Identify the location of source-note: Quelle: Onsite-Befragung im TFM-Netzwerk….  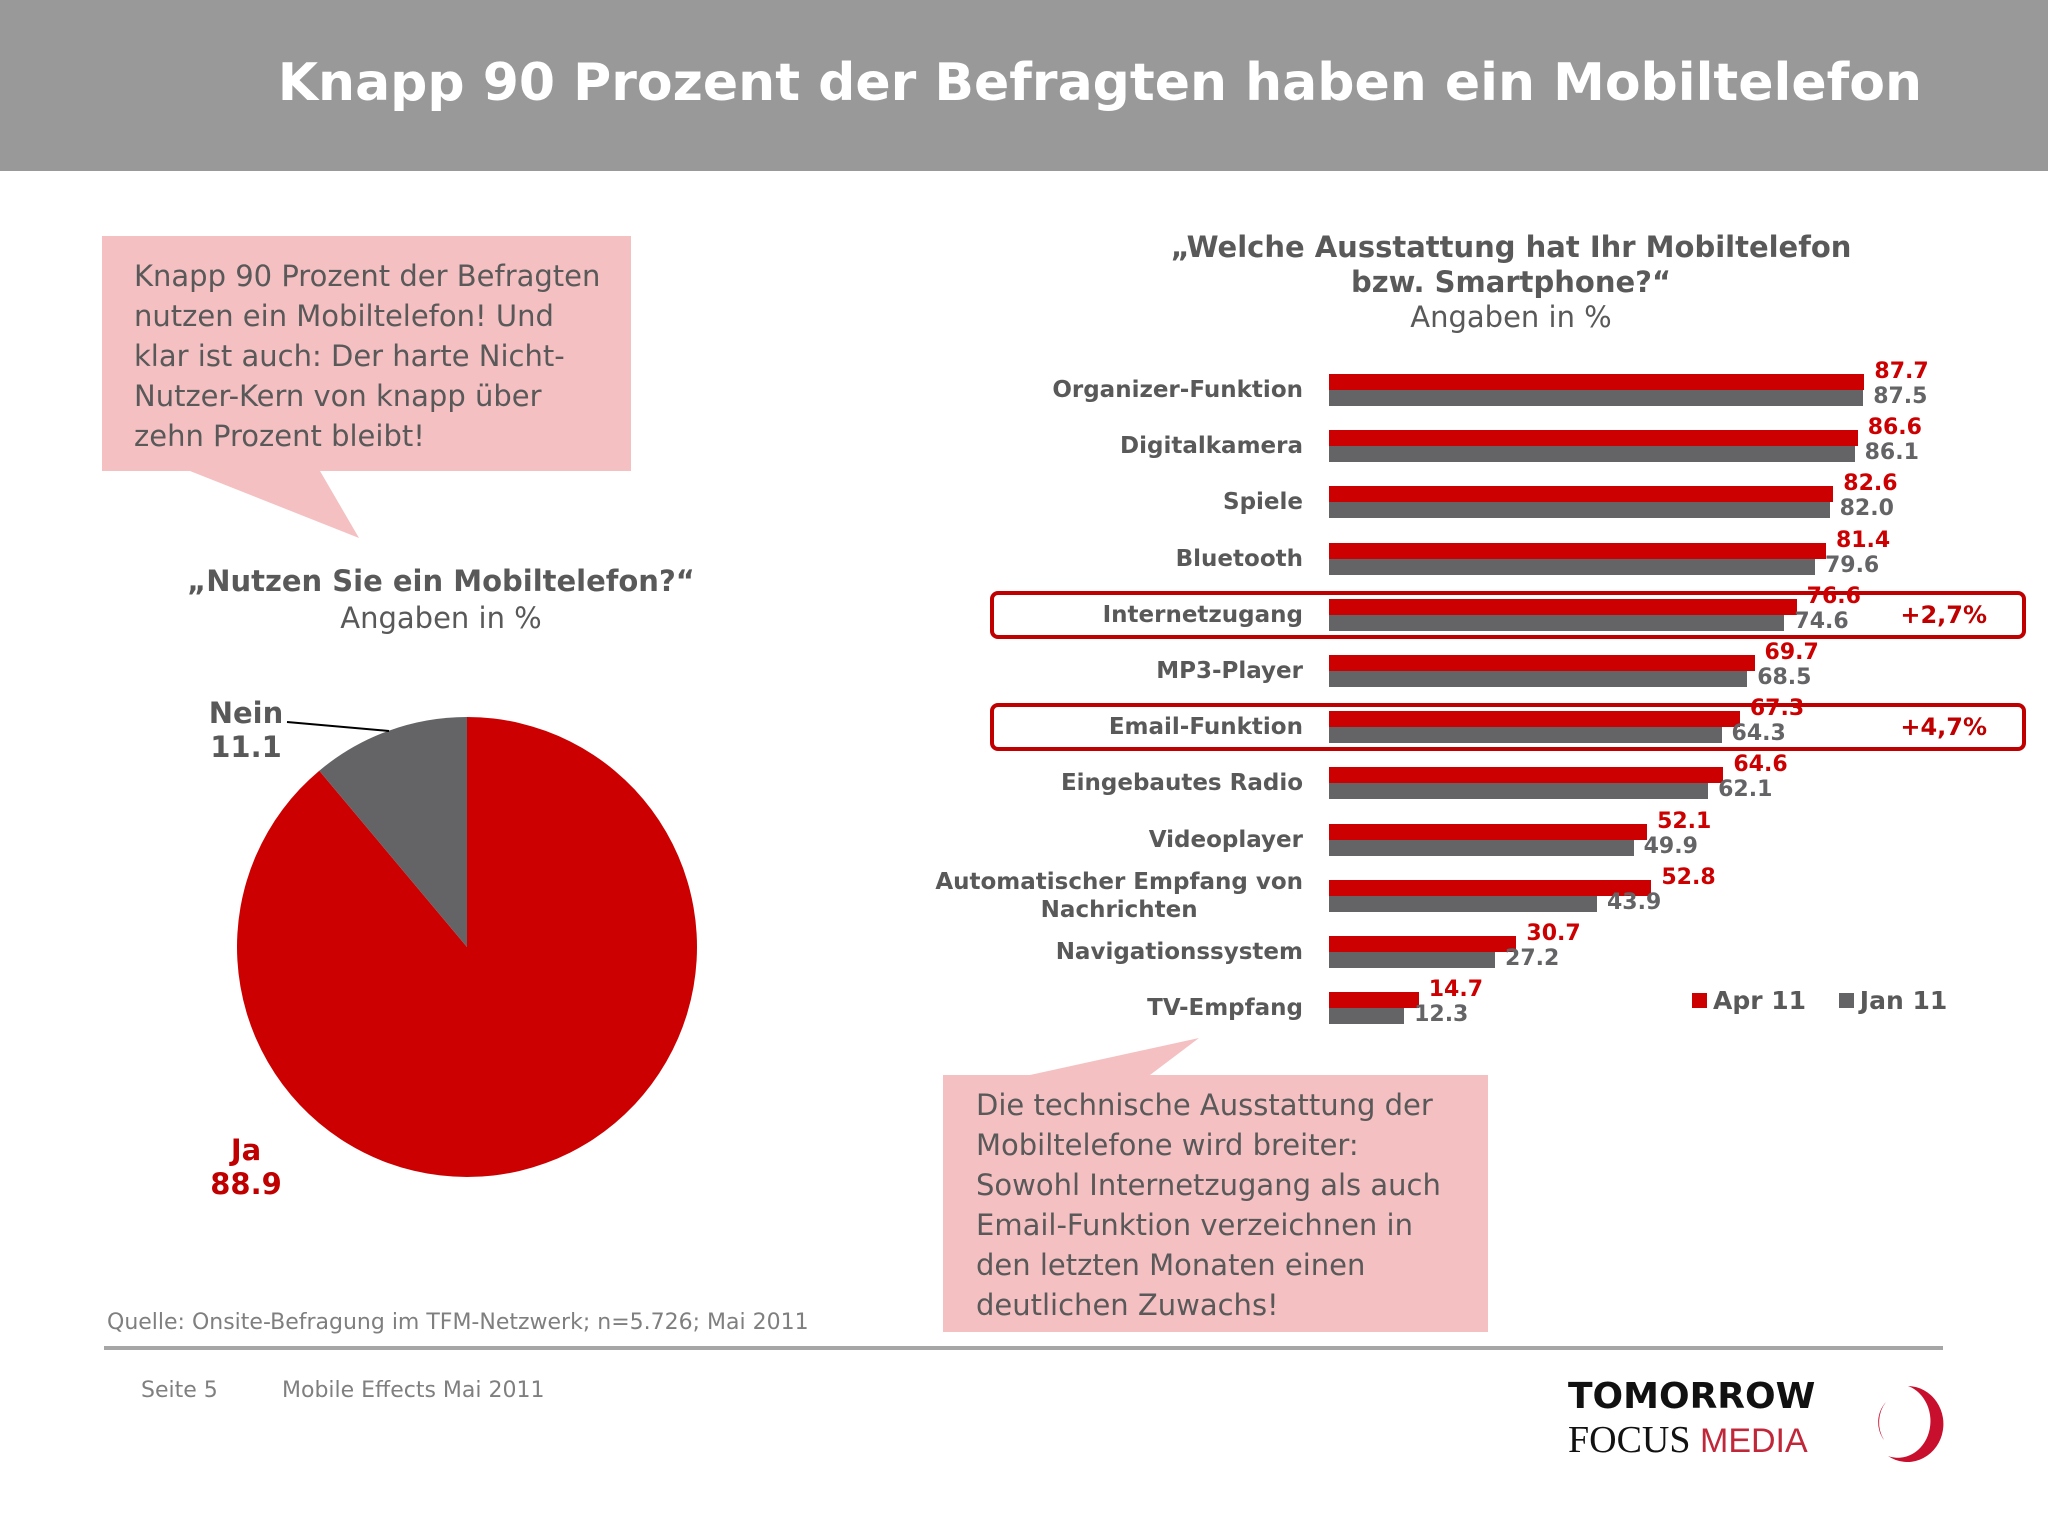
(458, 1322).